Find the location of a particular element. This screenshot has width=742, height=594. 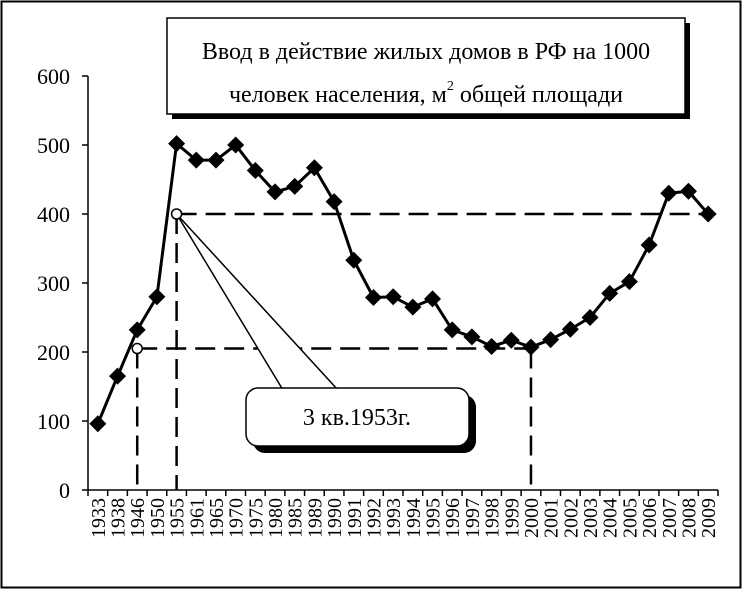

chart-title-line-2-pre: человек населения, м is located at coordinates (338, 95).